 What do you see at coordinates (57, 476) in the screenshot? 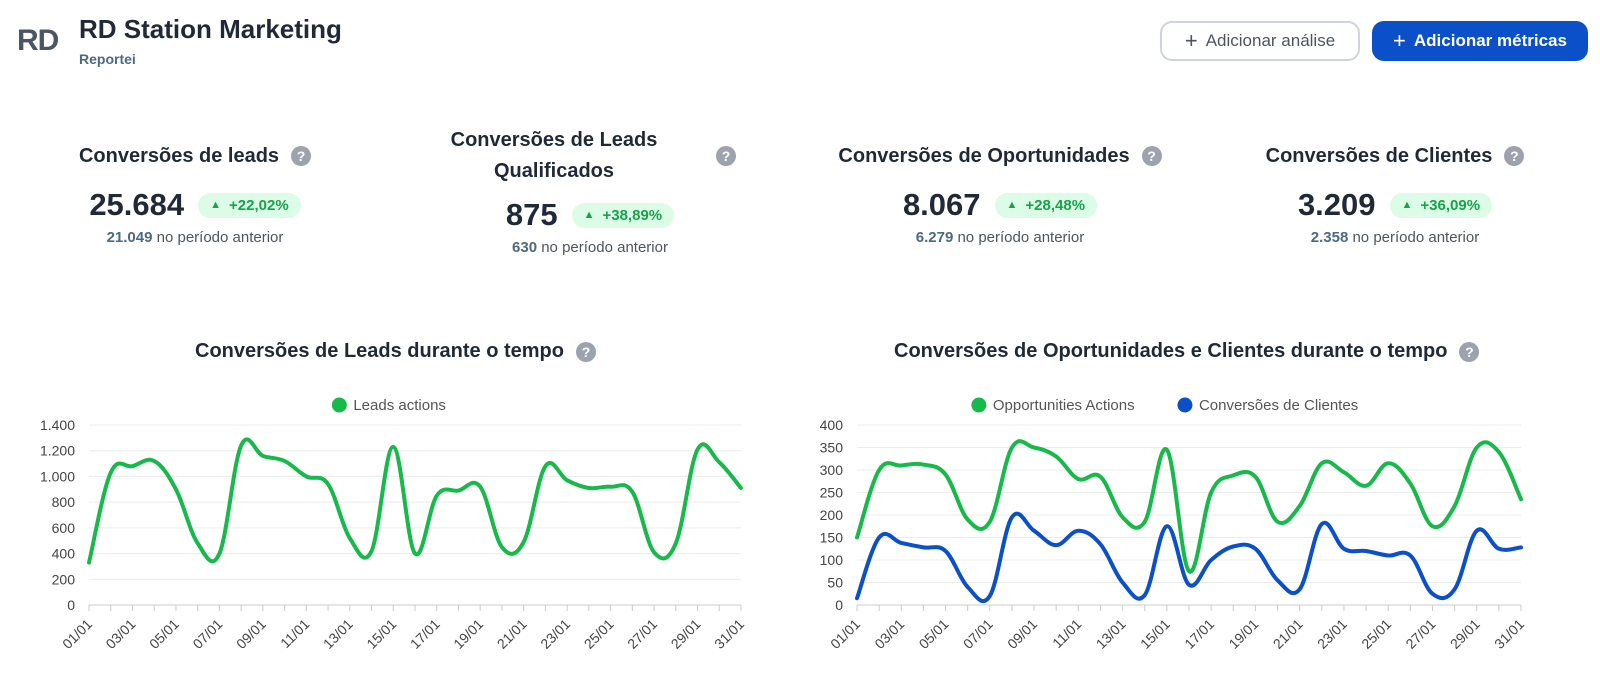
I see `y-tick-label: 1.000` at bounding box center [57, 476].